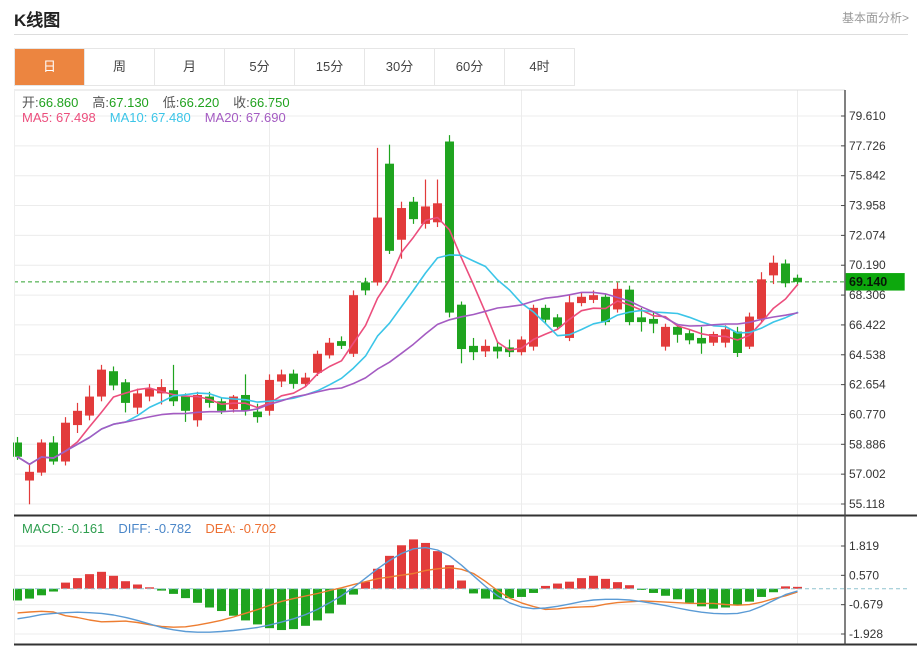 Image resolution: width=917 pixels, height=647 pixels. What do you see at coordinates (867, 474) in the screenshot?
I see `axis-tick-label: 57.002` at bounding box center [867, 474].